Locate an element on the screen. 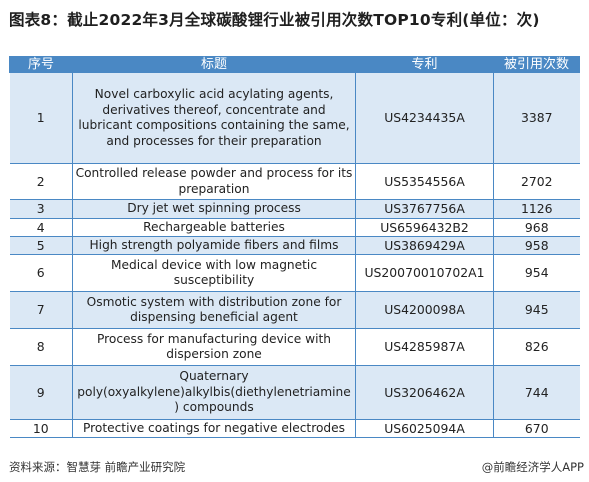  table-header-row: 序号 标题 专利 被引用次数 is located at coordinates (294, 64).